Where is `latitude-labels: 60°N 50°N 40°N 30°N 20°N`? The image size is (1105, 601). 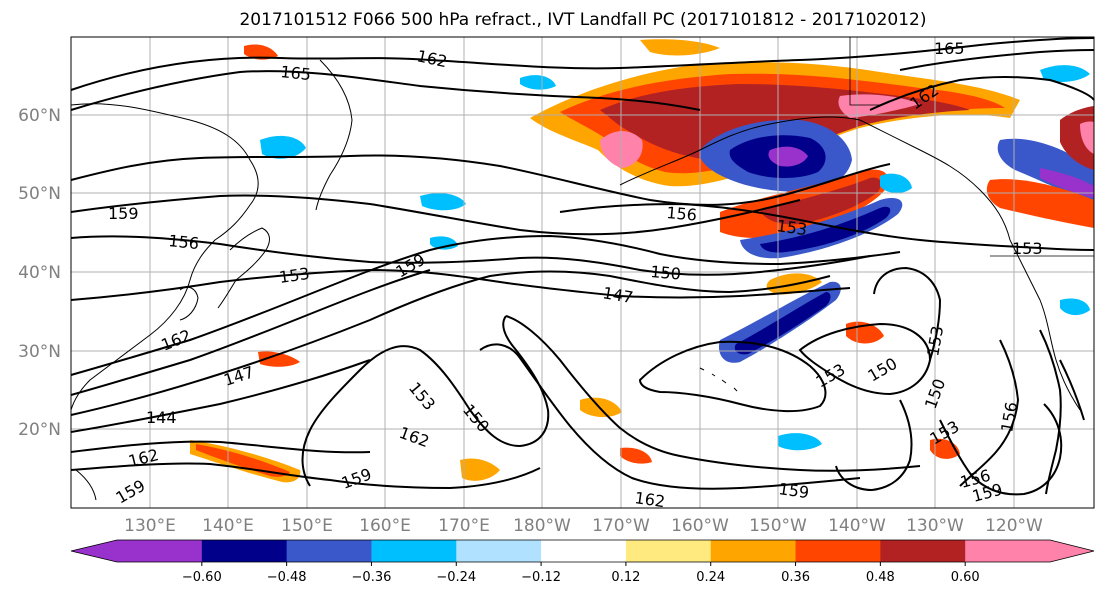
latitude-labels: 60°N 50°N 40°N 30°N 20°N is located at coordinates (39, 273).